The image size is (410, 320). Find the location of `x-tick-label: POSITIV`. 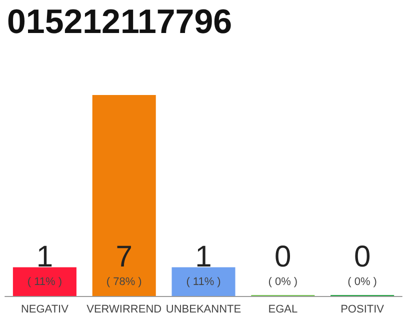

x-tick-label: POSITIV is located at coordinates (362, 310).